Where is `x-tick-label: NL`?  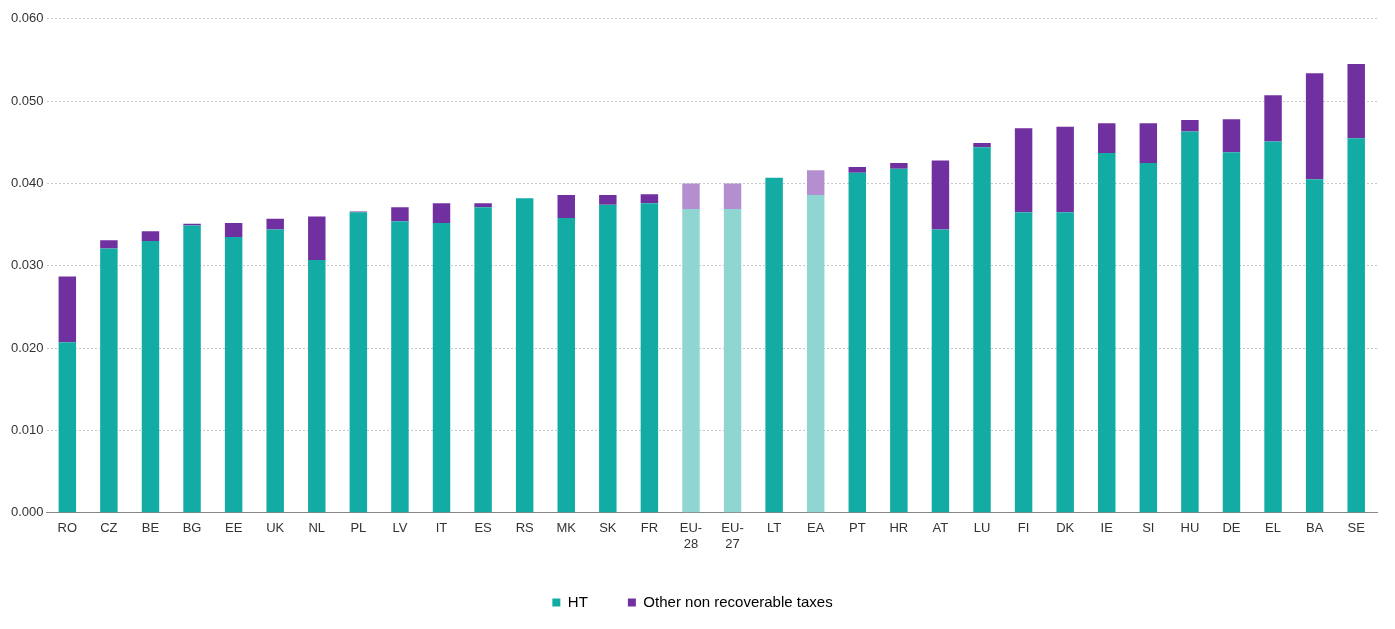
x-tick-label: NL is located at coordinates (317, 528).